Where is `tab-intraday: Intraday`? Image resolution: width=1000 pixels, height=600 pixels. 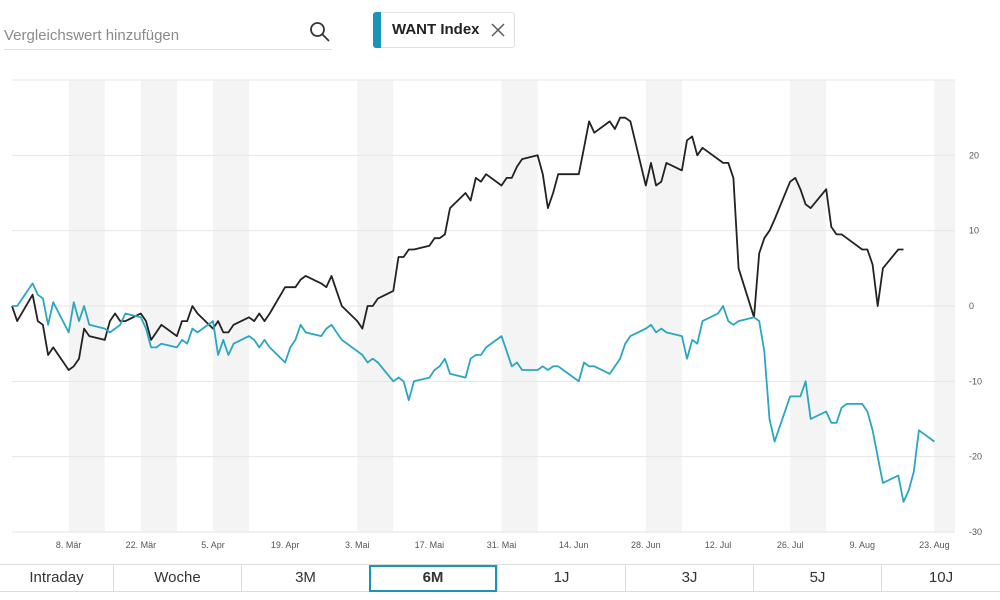
tab-intraday: Intraday is located at coordinates (56, 577).